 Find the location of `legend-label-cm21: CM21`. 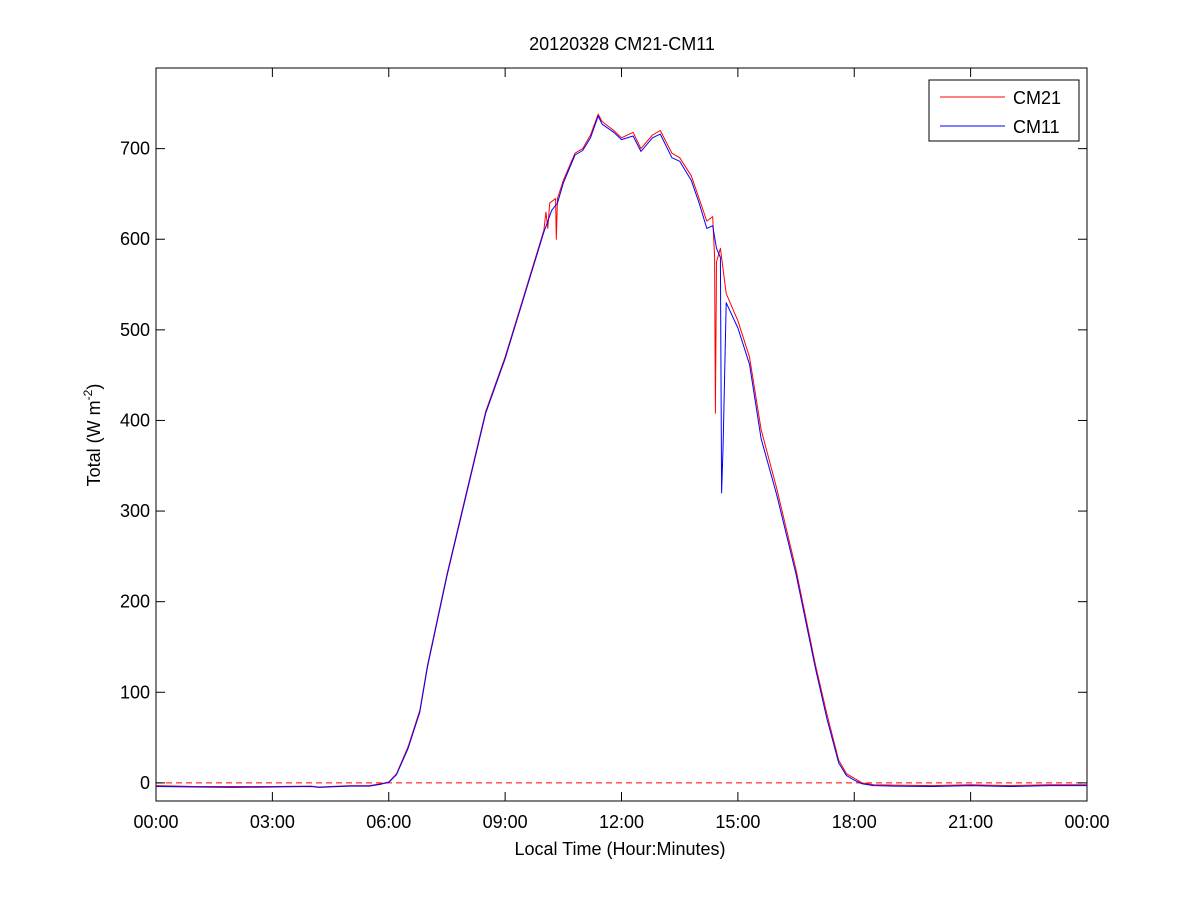

legend-label-cm21: CM21 is located at coordinates (1037, 98).